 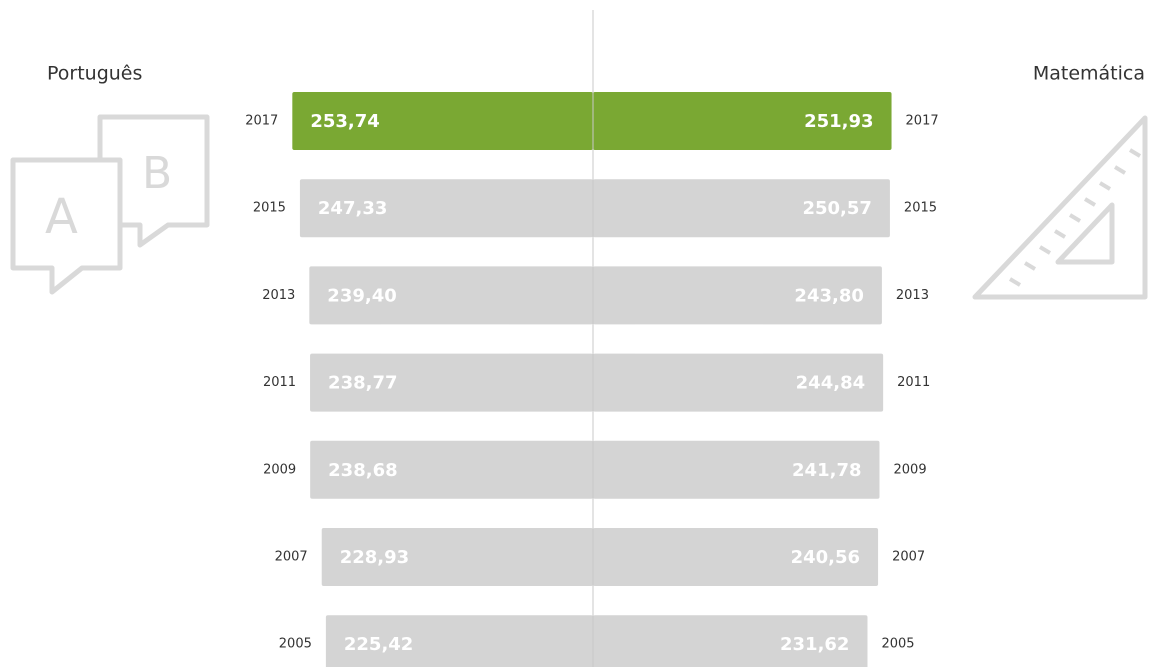 I want to click on value-label: 247,33, so click(x=352, y=208).